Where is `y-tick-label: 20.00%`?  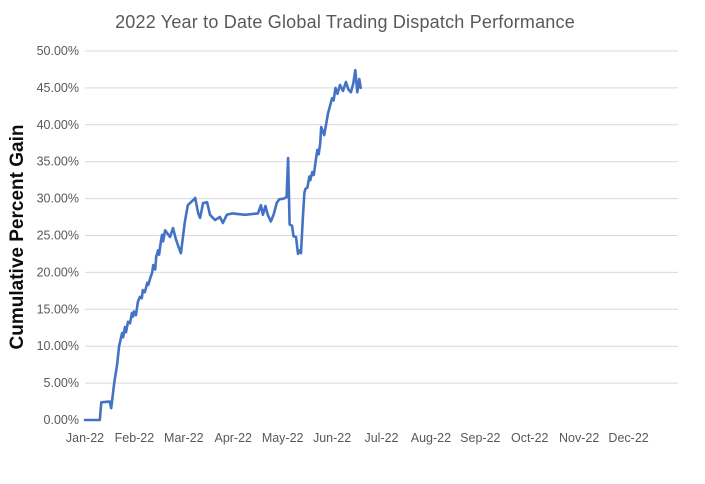 y-tick-label: 20.00% is located at coordinates (58, 272).